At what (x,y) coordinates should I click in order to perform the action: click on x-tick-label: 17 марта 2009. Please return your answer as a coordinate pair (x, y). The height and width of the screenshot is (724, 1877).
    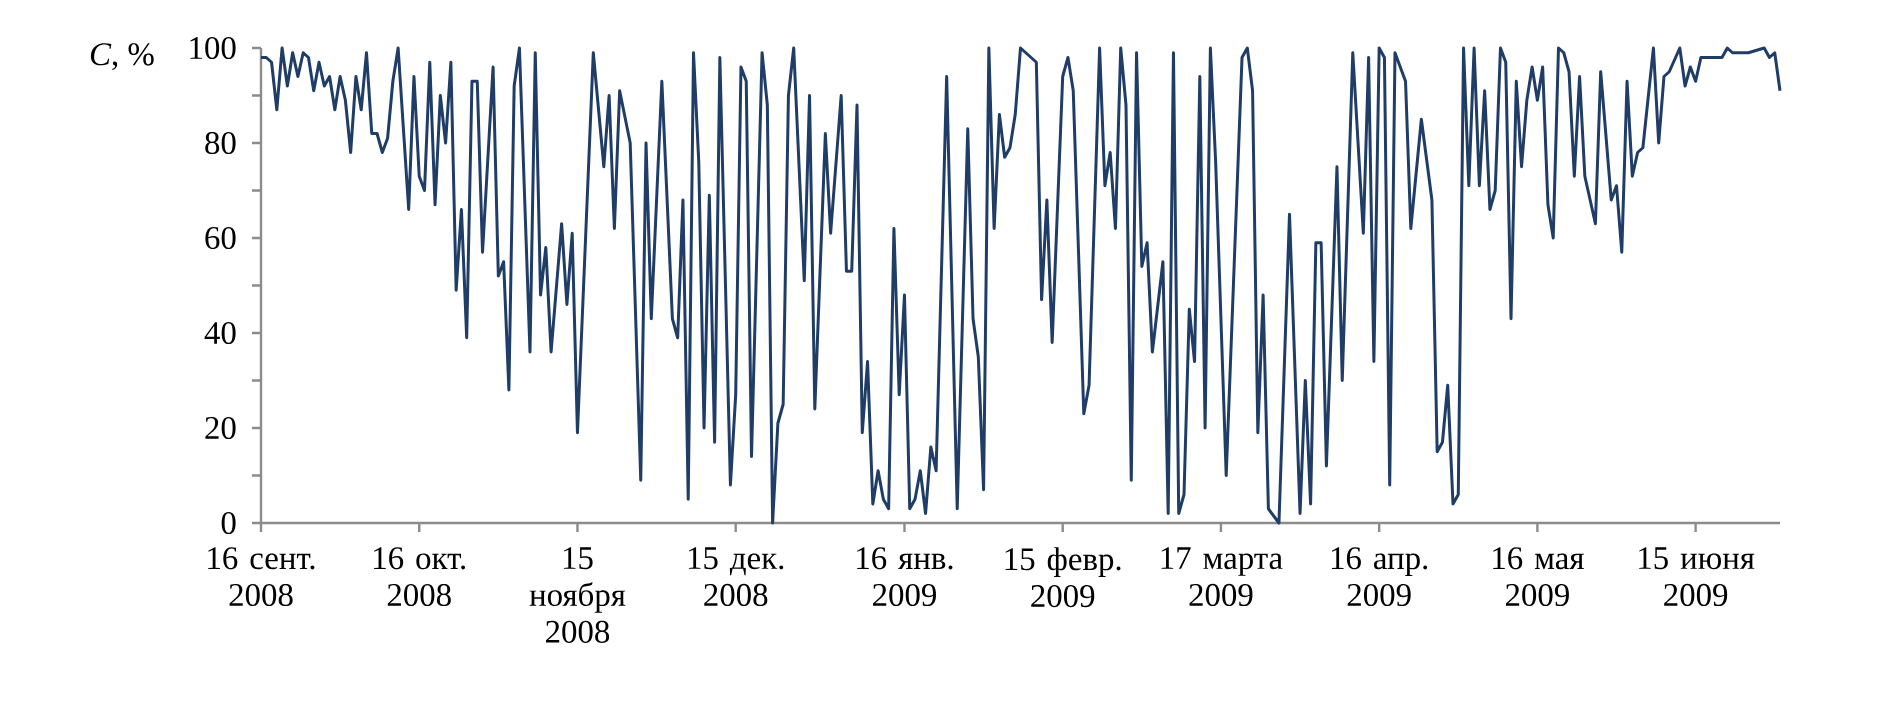
    Looking at the image, I should click on (1222, 577).